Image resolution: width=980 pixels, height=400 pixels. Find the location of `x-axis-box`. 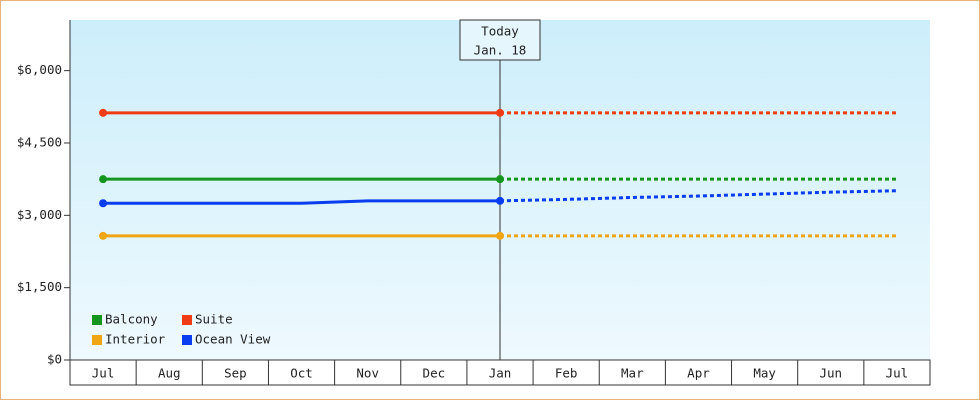

x-axis-box is located at coordinates (500, 372).